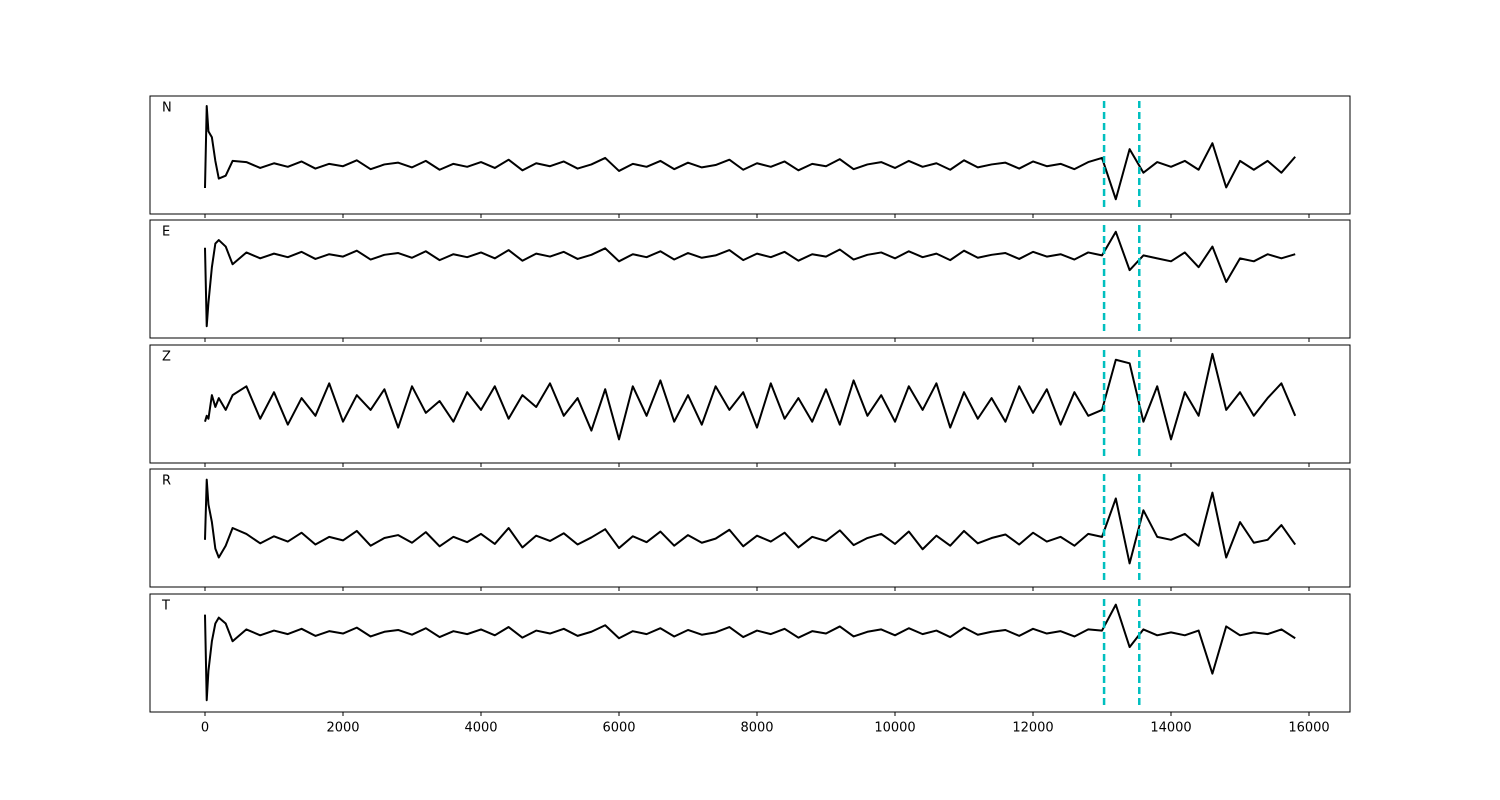 The width and height of the screenshot is (1500, 800). Describe the element at coordinates (167, 108) in the screenshot. I see `panel-label: N` at that location.